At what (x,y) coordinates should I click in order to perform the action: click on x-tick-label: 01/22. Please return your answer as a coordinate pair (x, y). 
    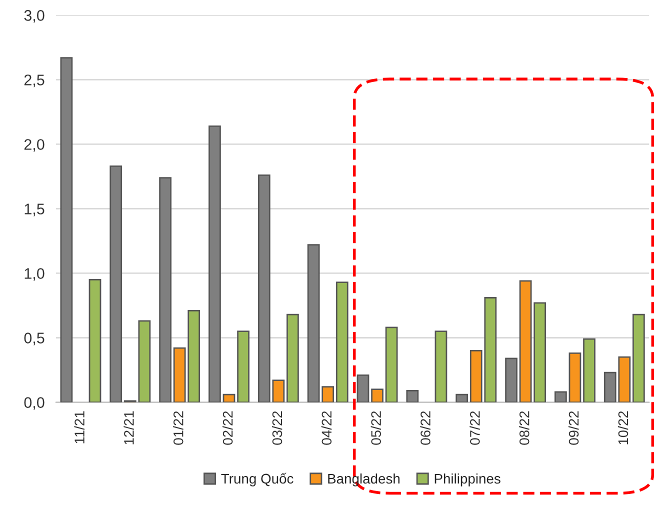
    Looking at the image, I should click on (178, 428).